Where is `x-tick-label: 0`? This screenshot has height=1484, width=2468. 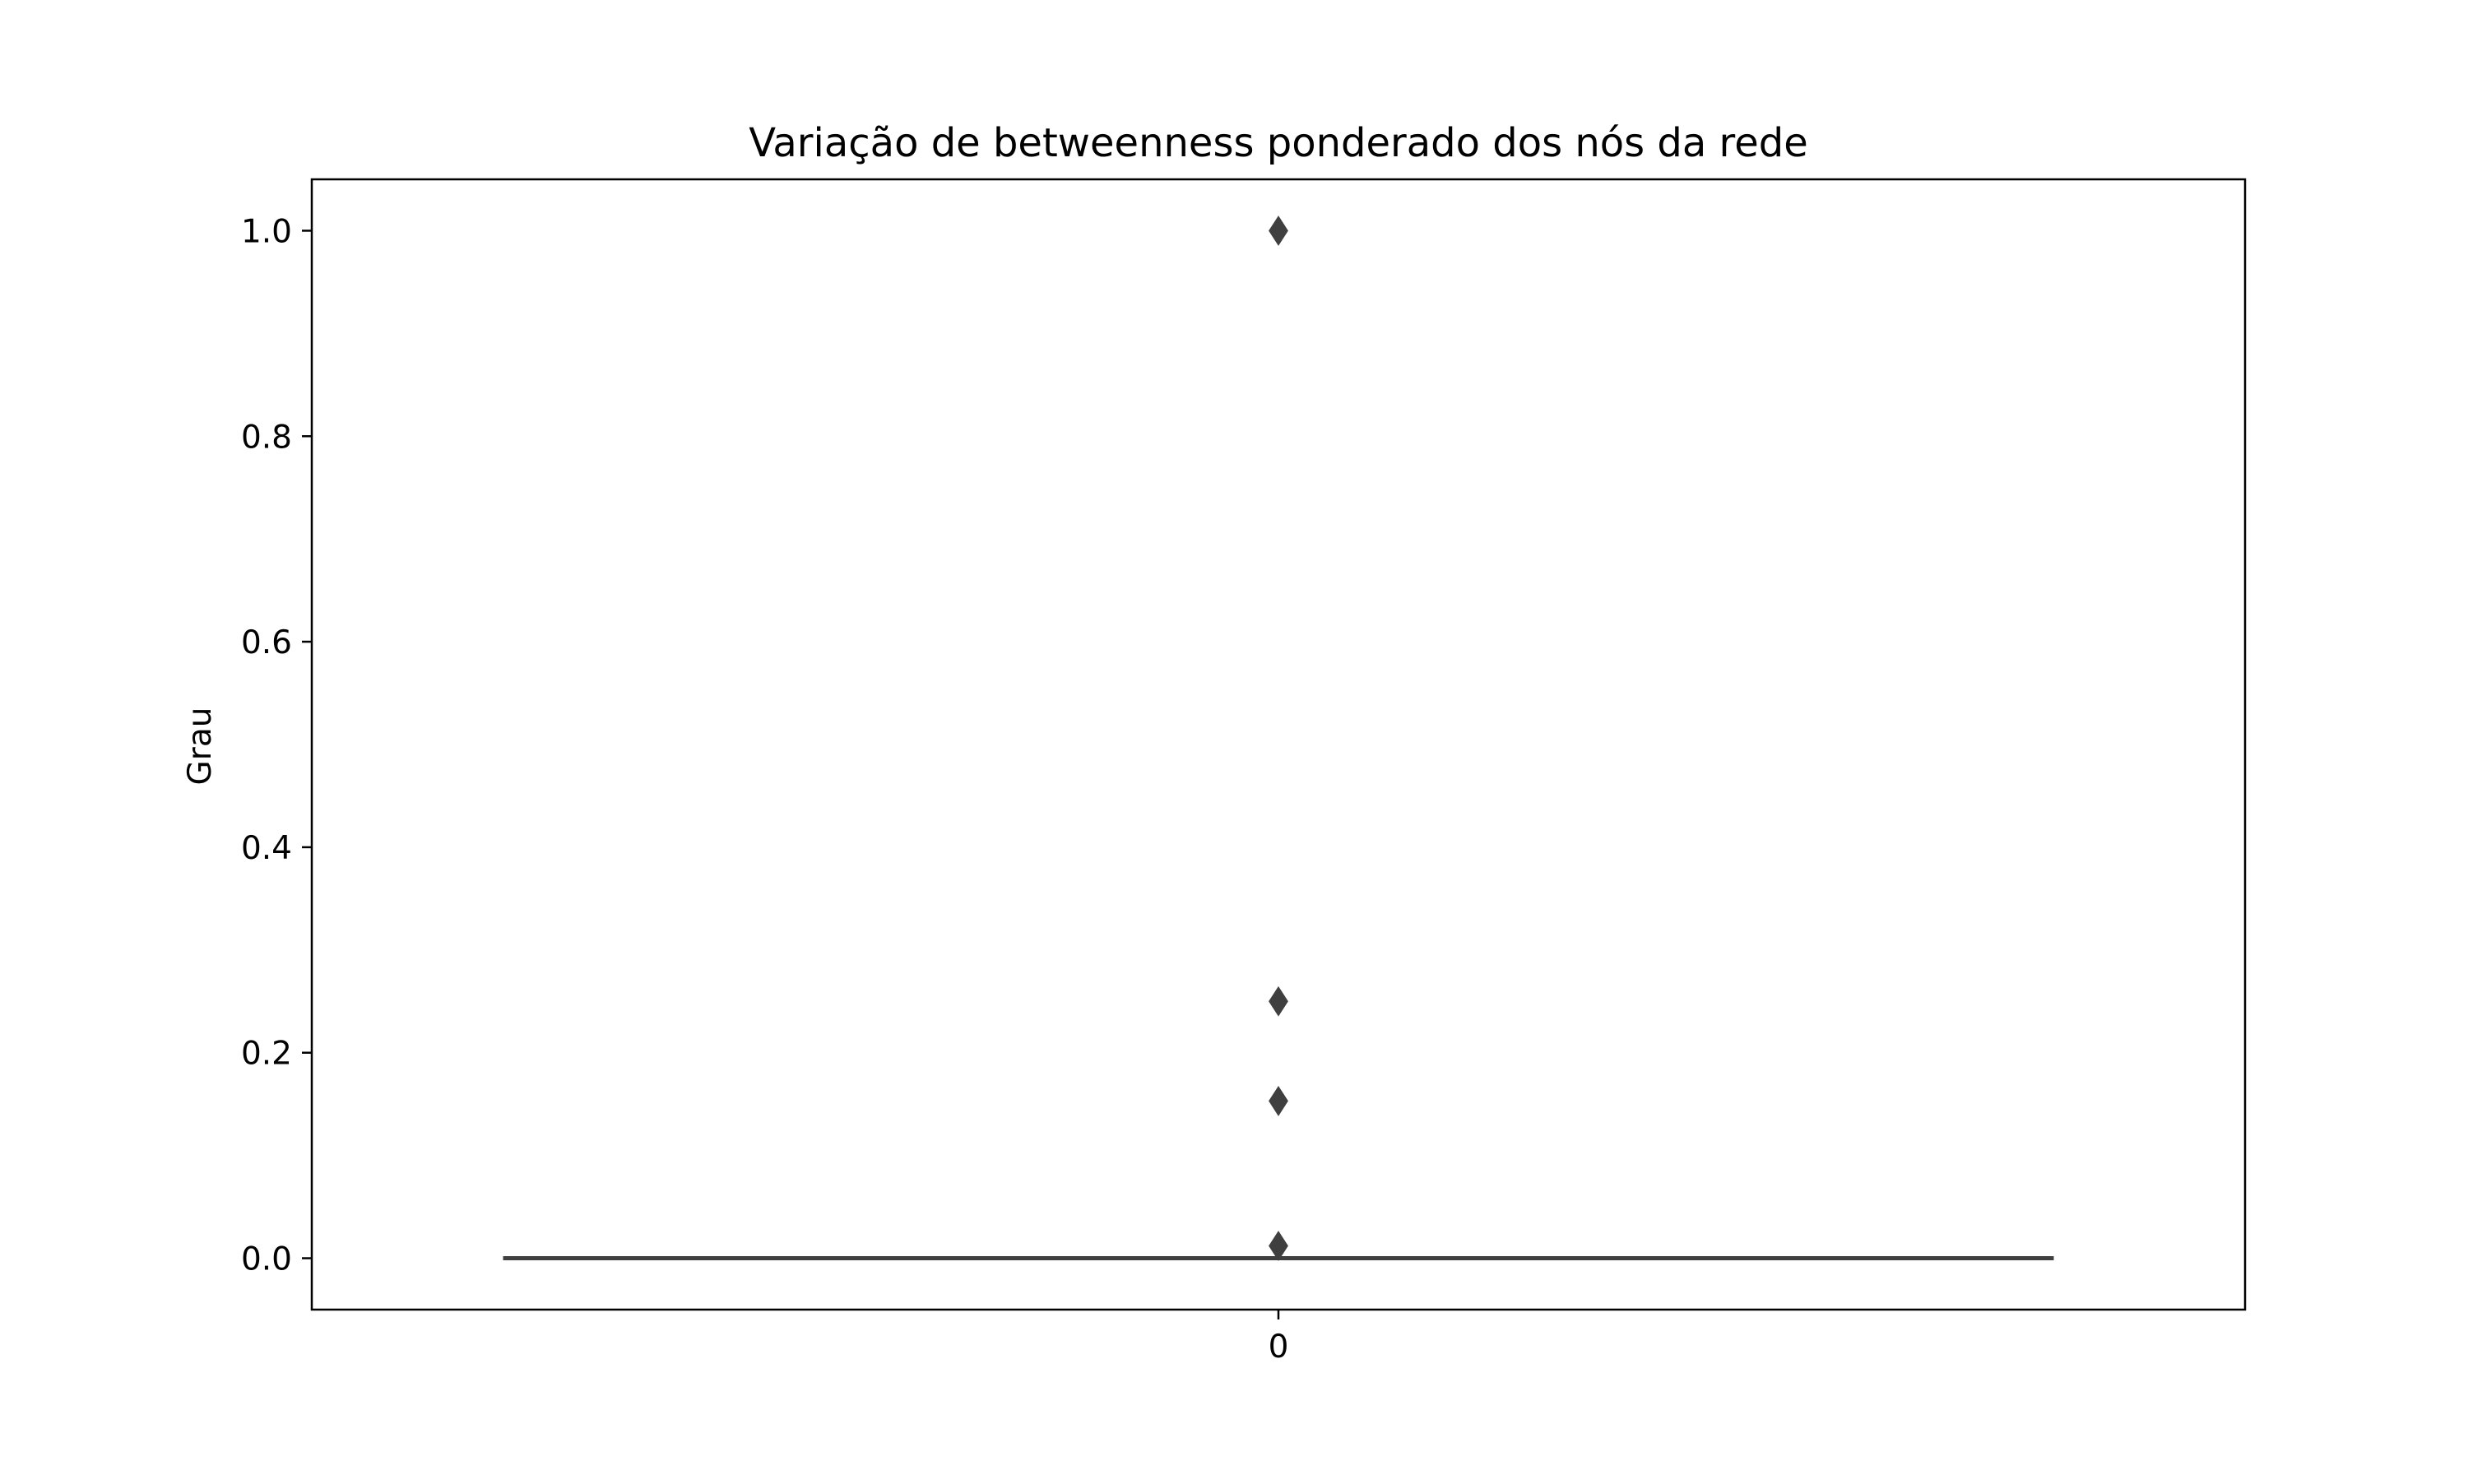 x-tick-label: 0 is located at coordinates (1279, 1347).